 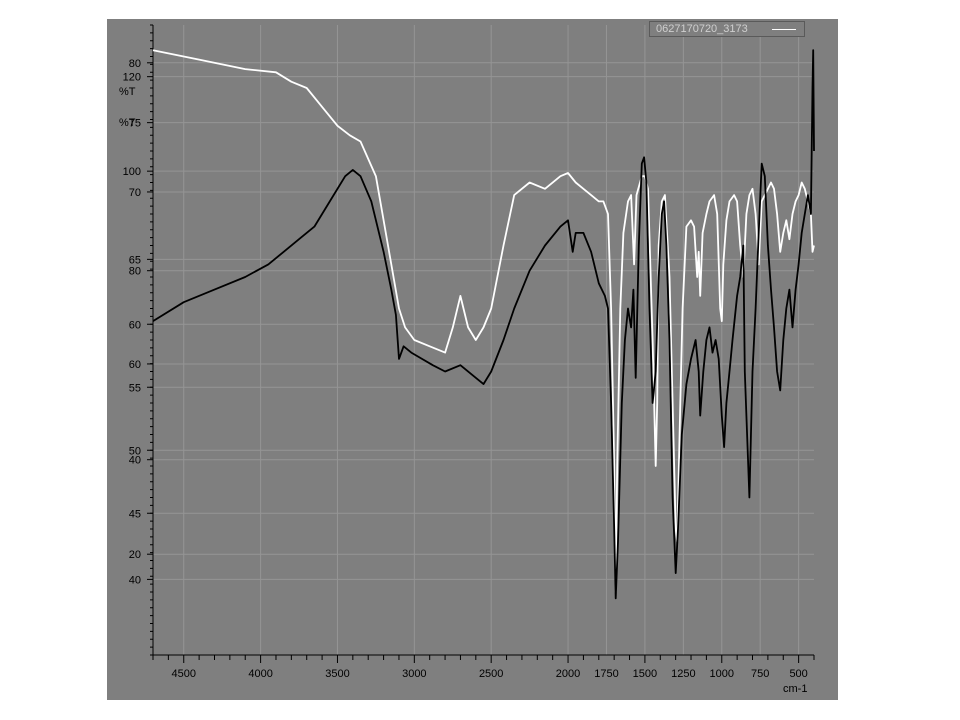 I want to click on y-tick-label: 45, so click(x=135, y=514).